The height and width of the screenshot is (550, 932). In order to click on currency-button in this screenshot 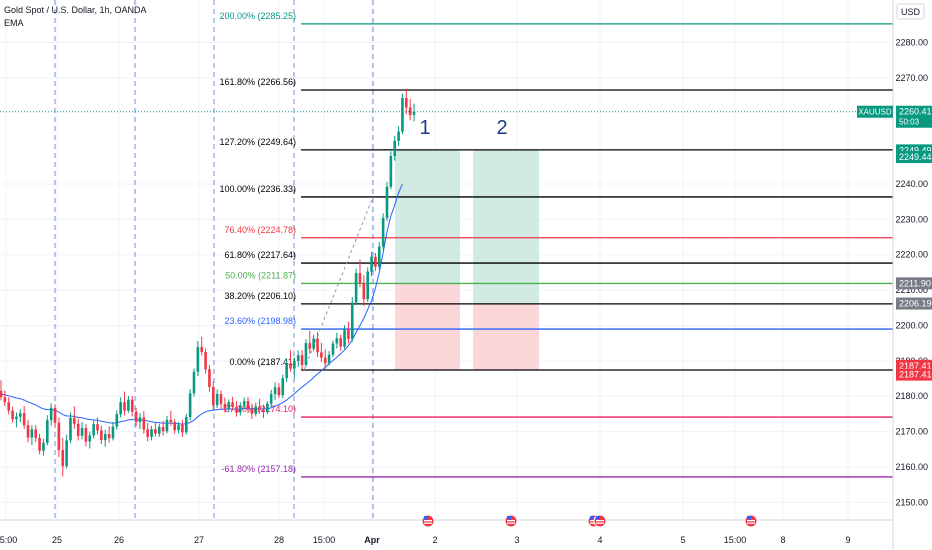, I will do `click(910, 11)`.